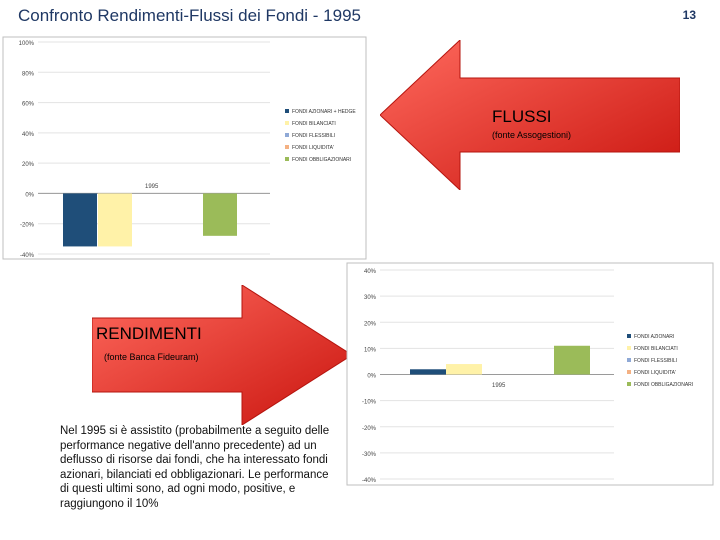 The height and width of the screenshot is (540, 720). I want to click on flussi-source: (fonte Assogestioni), so click(532, 135).